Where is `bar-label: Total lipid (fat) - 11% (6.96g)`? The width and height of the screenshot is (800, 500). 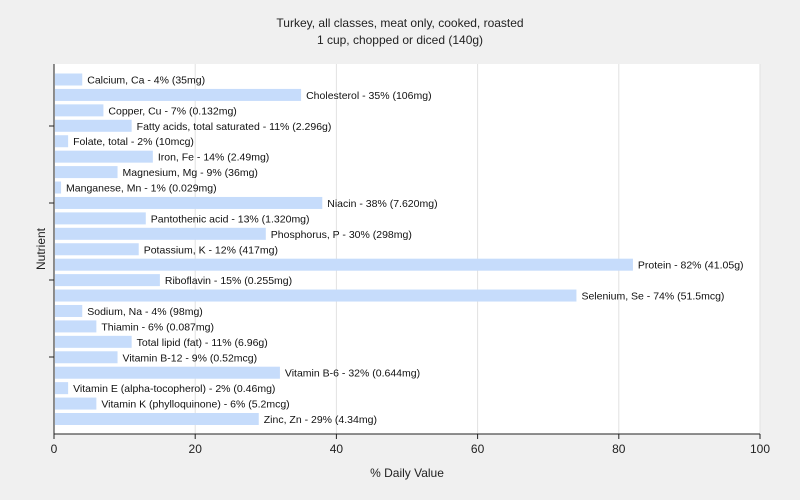
bar-label: Total lipid (fat) - 11% (6.96g) is located at coordinates (202, 343).